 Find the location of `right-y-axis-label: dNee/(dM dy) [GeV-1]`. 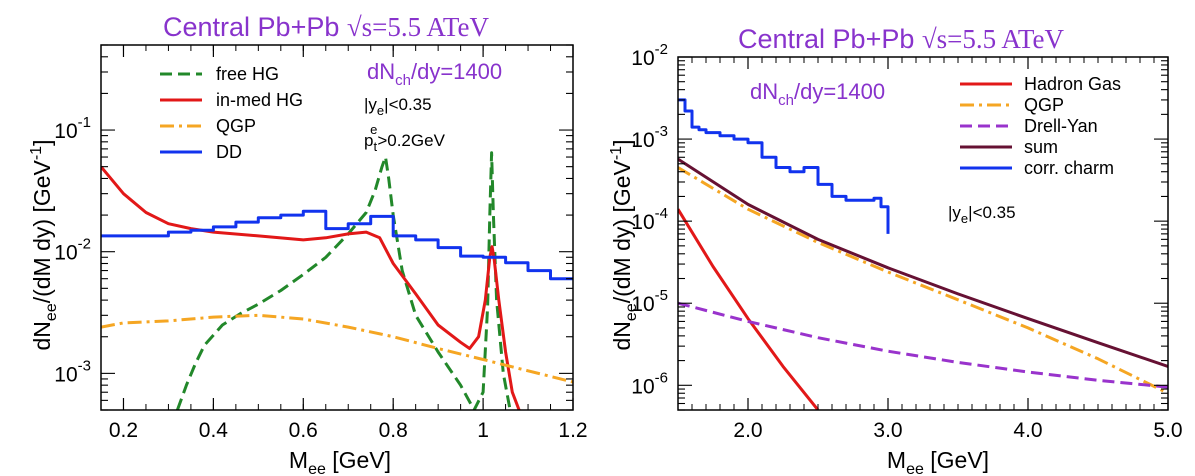

right-y-axis-label: dNee/(dM dy) [GeV-1] is located at coordinates (624, 245).